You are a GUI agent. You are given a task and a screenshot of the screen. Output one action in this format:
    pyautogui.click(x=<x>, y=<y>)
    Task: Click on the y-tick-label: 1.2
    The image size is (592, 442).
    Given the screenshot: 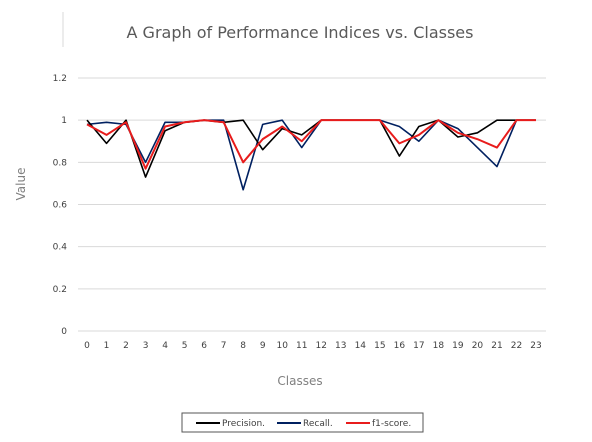 What is the action you would take?
    pyautogui.click(x=60, y=79)
    